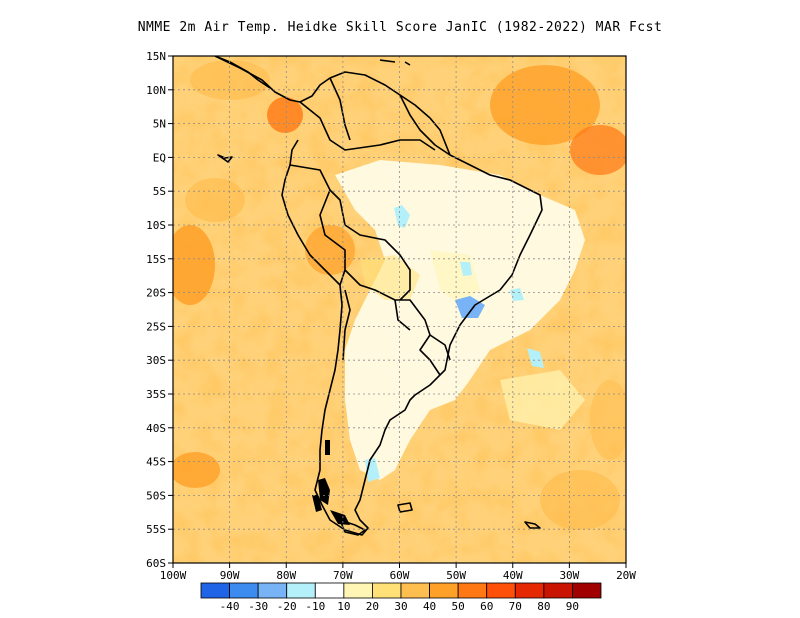  Describe the element at coordinates (513, 575) in the screenshot. I see `lon-label: 40W` at that location.